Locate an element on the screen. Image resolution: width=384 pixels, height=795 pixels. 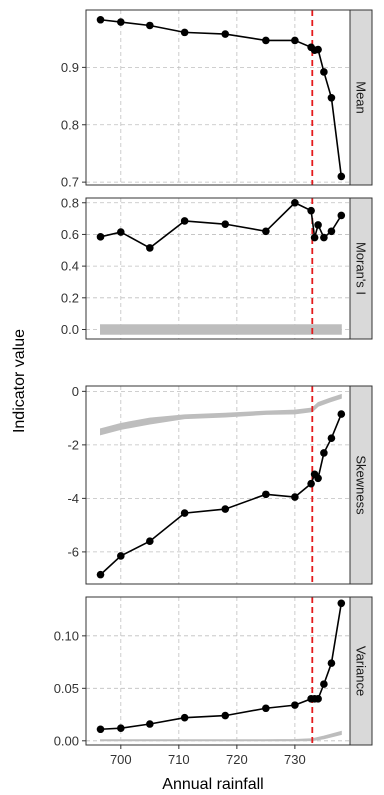
x-tick-label: 720 is located at coordinates (237, 759).